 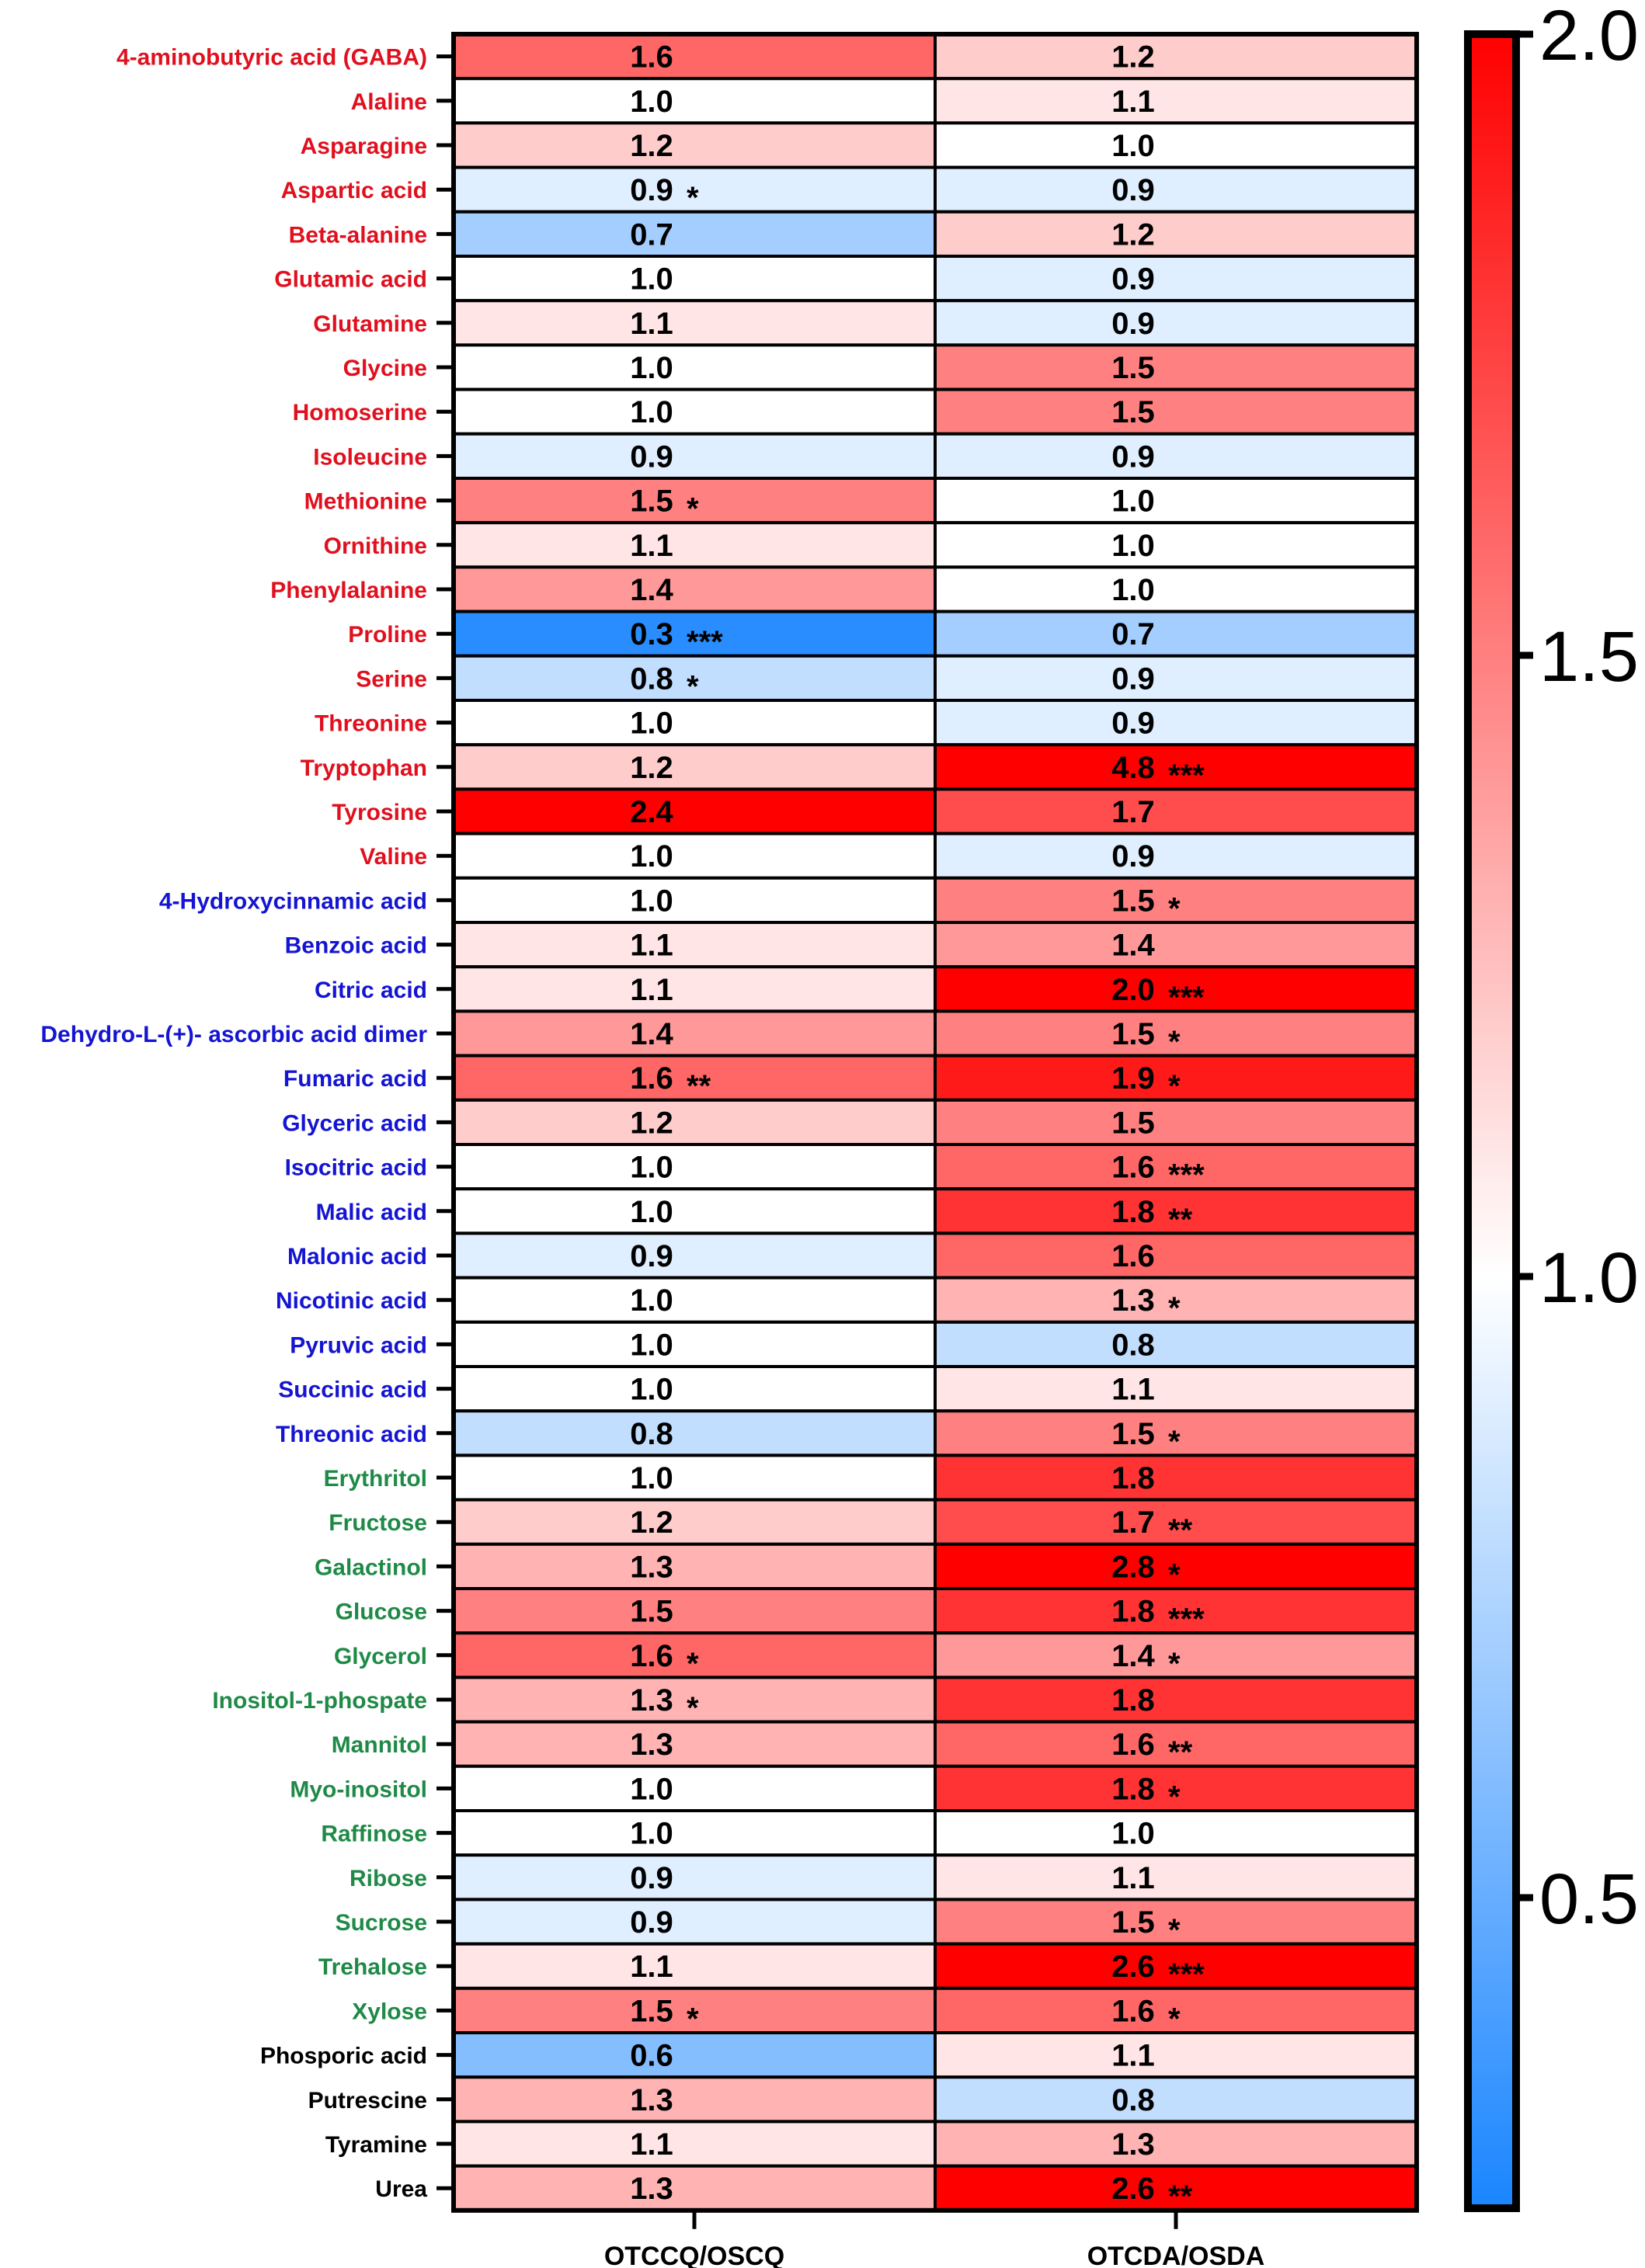 What do you see at coordinates (351, 1434) in the screenshot?
I see `row-label: Threonic acid` at bounding box center [351, 1434].